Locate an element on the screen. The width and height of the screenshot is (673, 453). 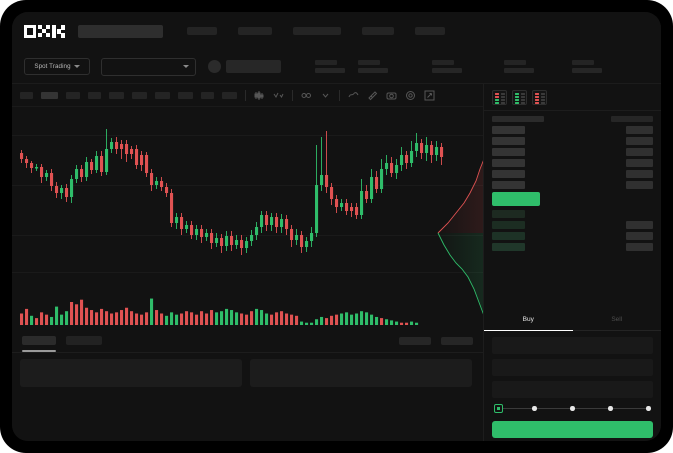
orders-panels is located at coordinates (247, 370).